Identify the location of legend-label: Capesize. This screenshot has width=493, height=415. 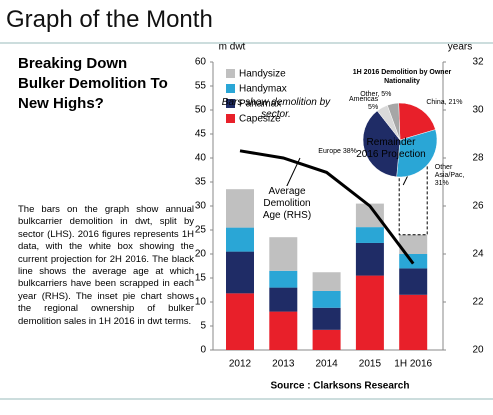
(260, 119).